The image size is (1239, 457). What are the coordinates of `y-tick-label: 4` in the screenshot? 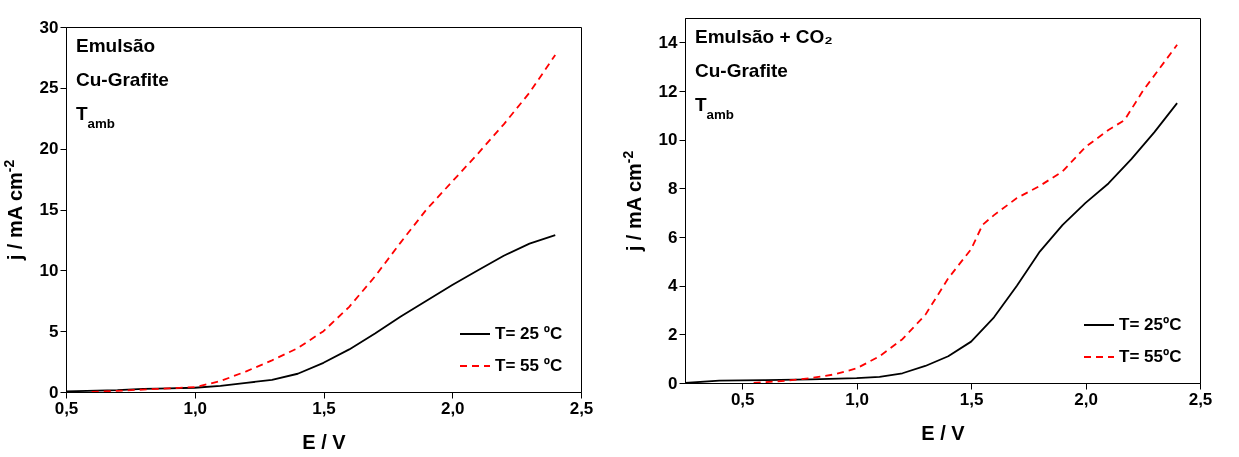 It's located at (673, 286).